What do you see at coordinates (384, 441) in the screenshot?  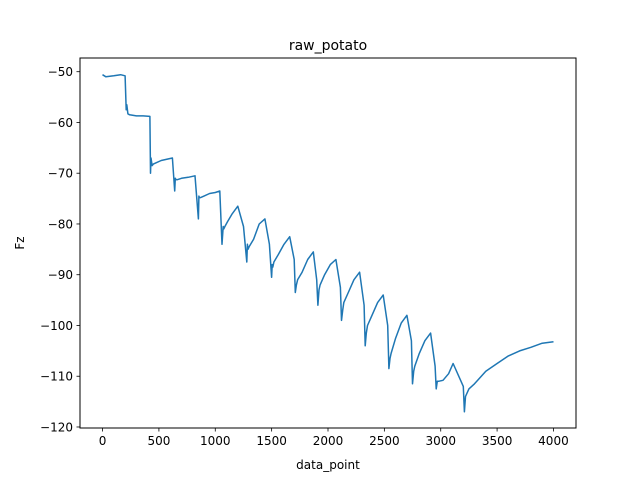 I see `x-tick-label: 2500` at bounding box center [384, 441].